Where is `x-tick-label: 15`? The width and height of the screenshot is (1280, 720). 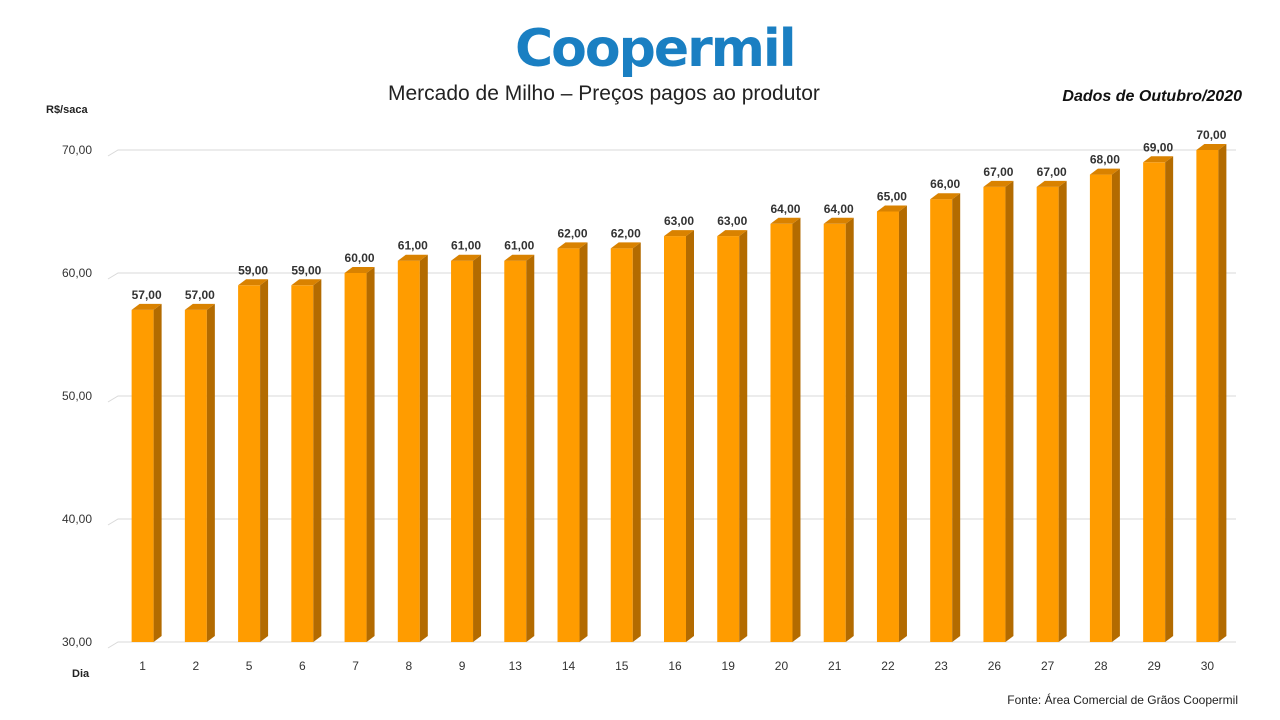
x-tick-label: 15 is located at coordinates (622, 666).